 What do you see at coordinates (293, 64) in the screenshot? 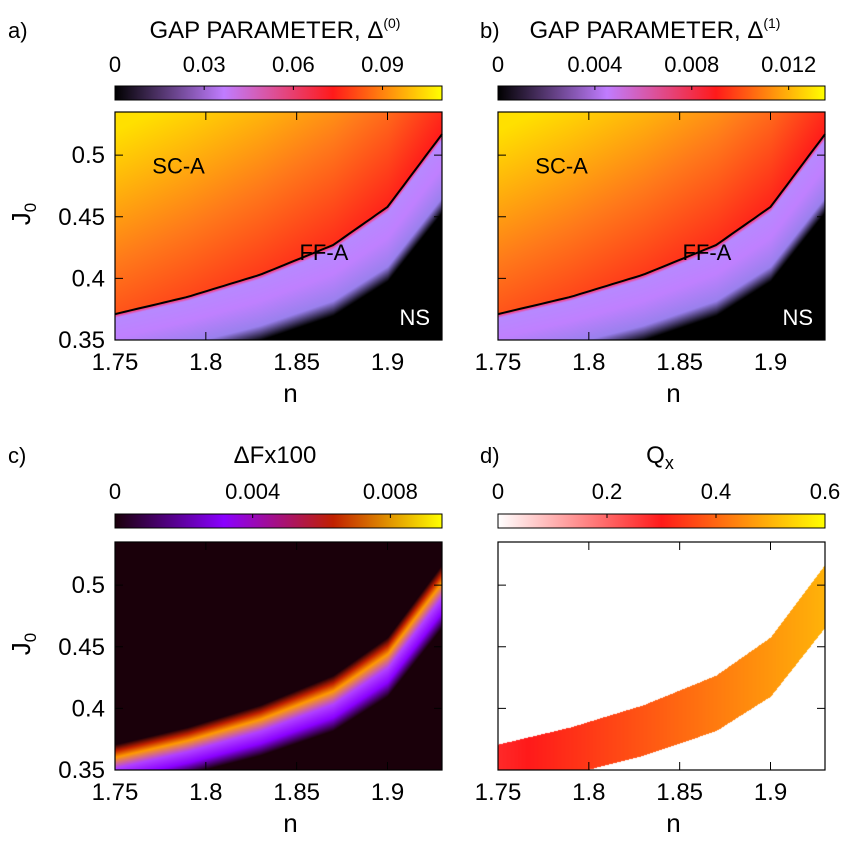
I see `colorbar-tick-label: 0.06` at bounding box center [293, 64].